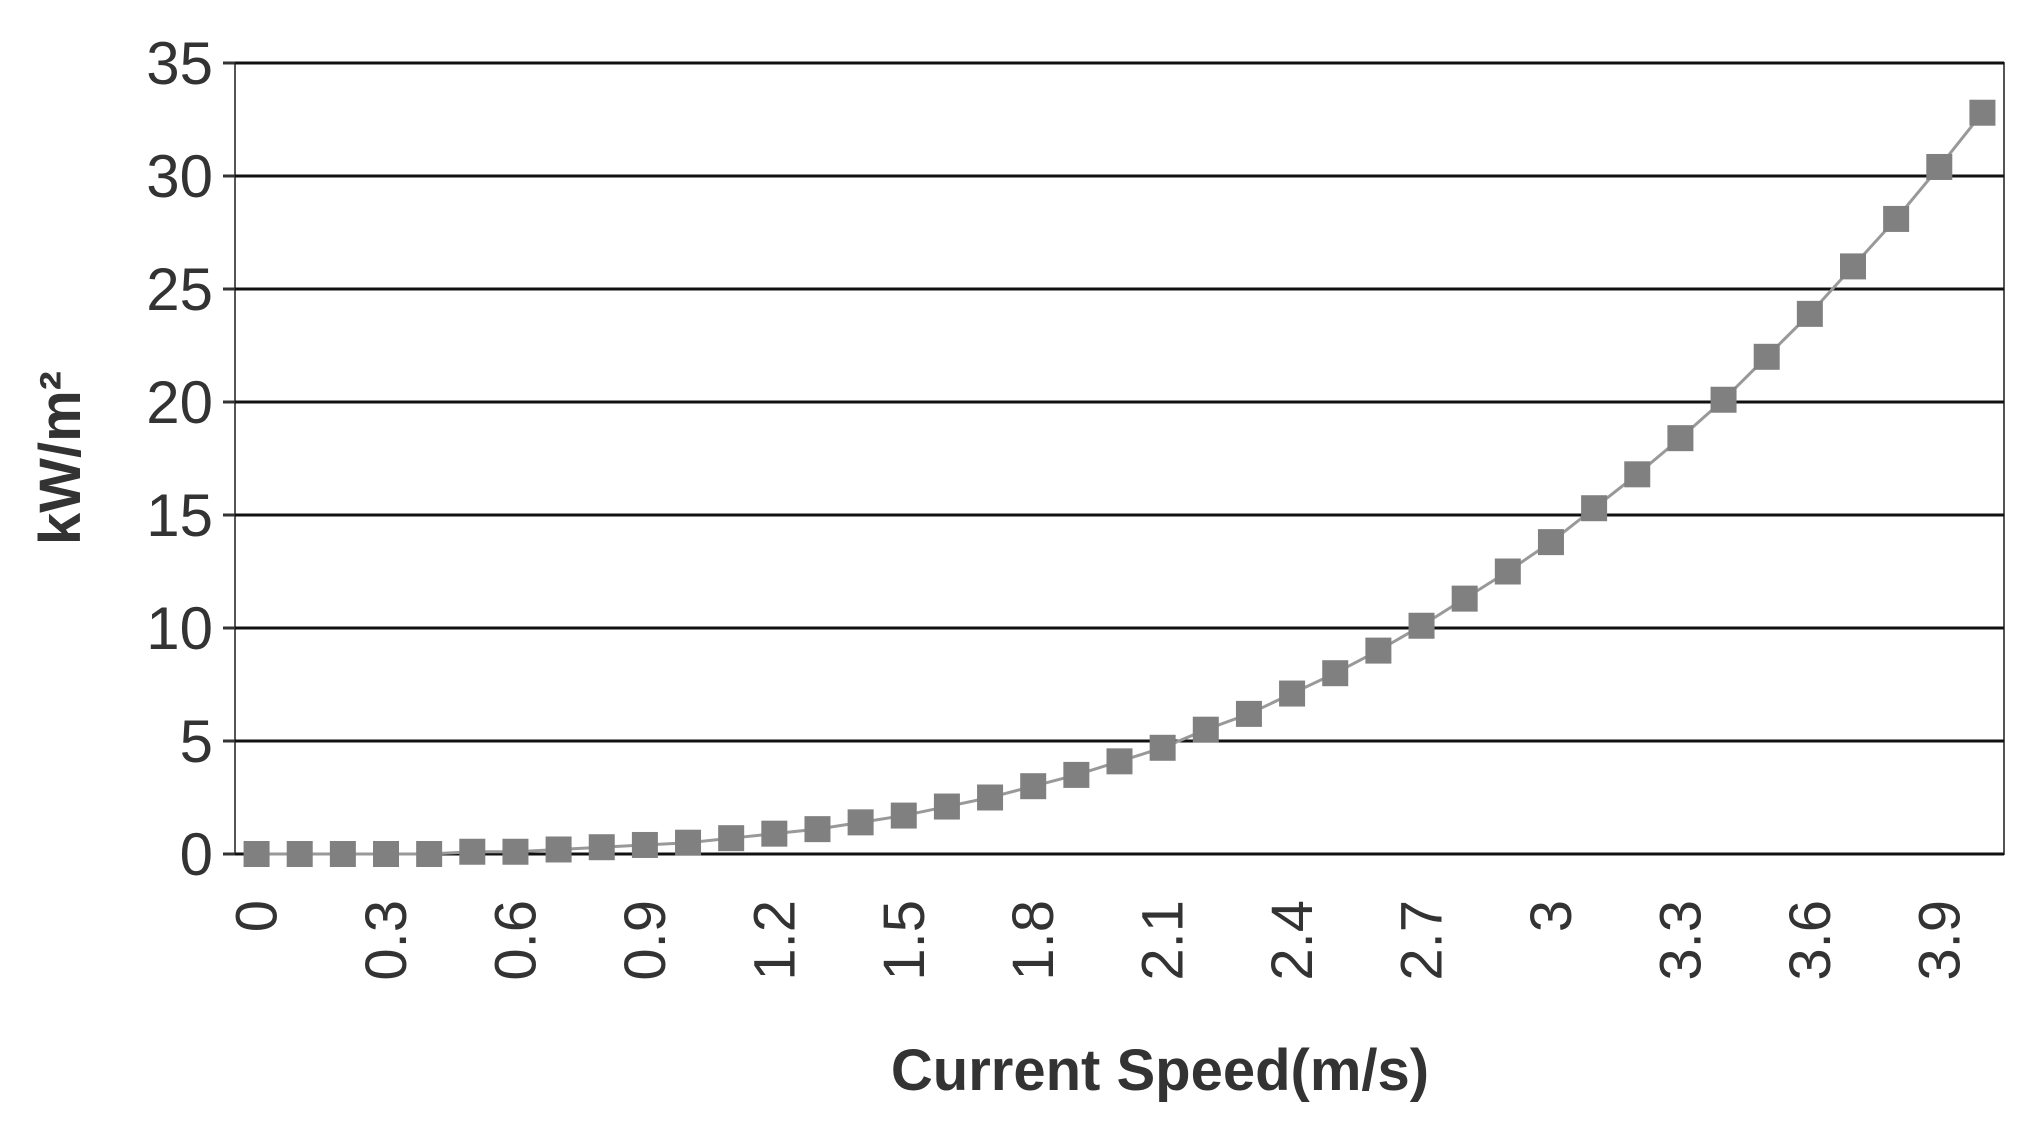  I want to click on y-tick-label: 10, so click(179, 628).